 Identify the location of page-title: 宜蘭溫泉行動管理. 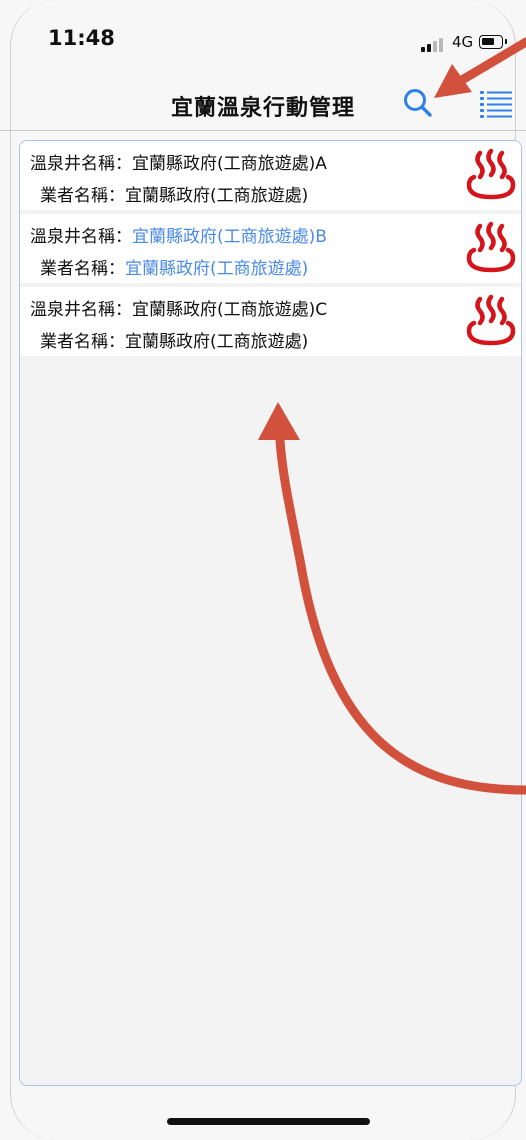
(262, 108).